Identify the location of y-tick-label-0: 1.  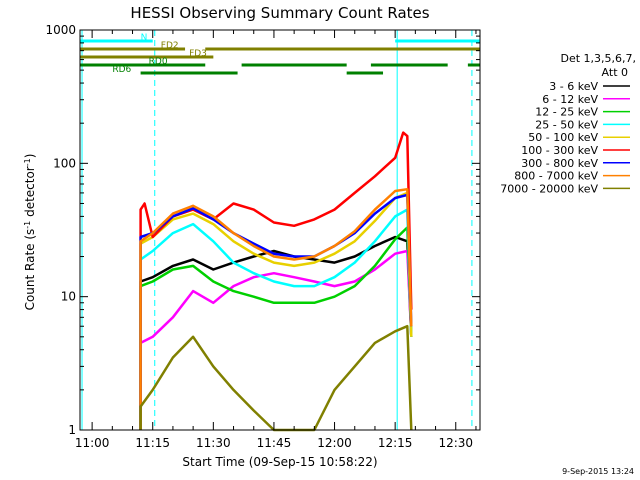
(72, 430).